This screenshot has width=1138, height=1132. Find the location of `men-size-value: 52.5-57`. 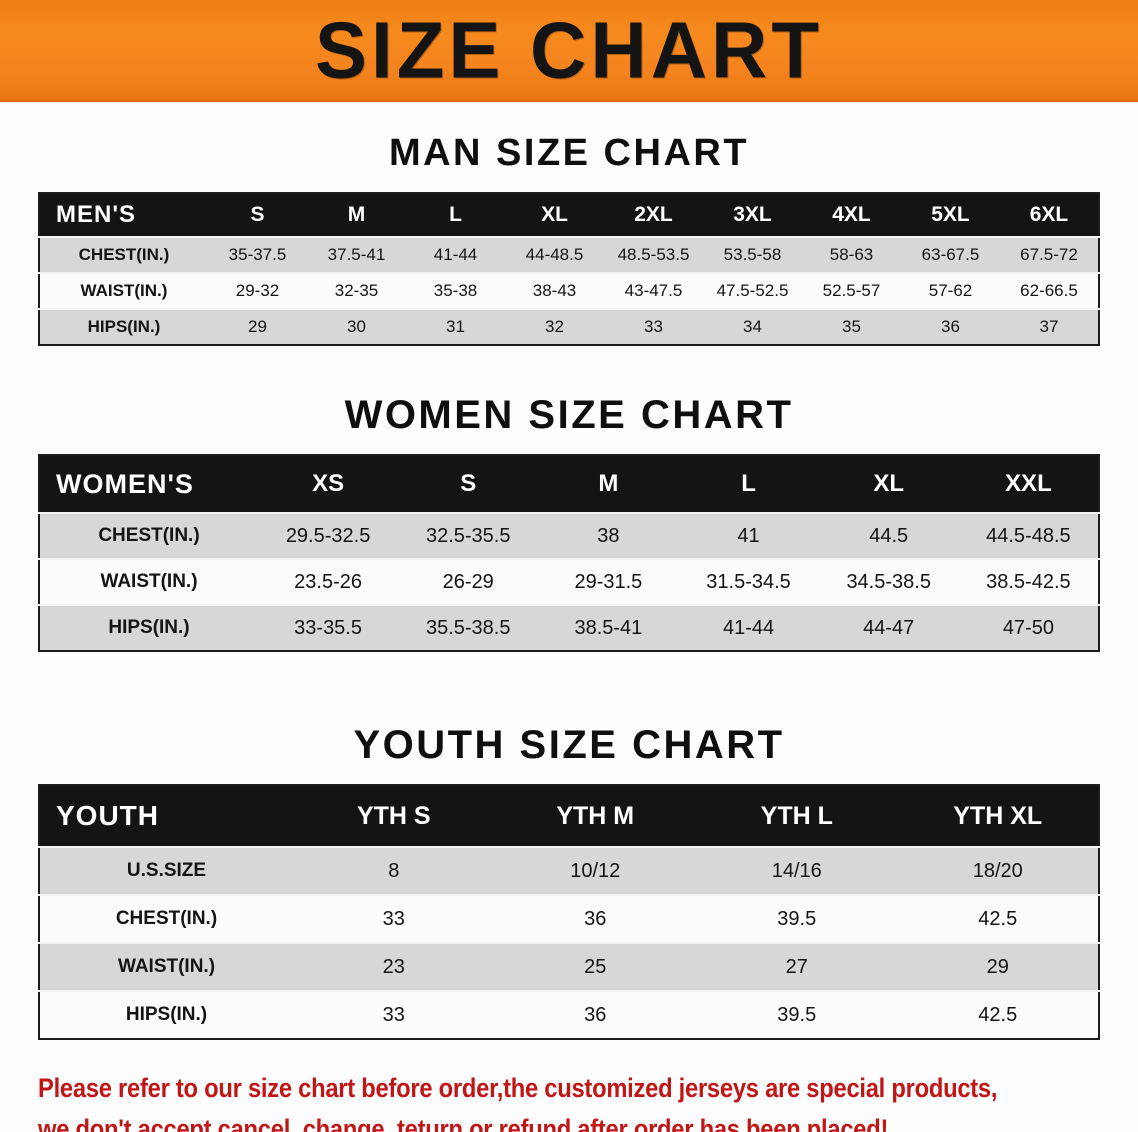

men-size-value: 52.5-57 is located at coordinates (851, 290).